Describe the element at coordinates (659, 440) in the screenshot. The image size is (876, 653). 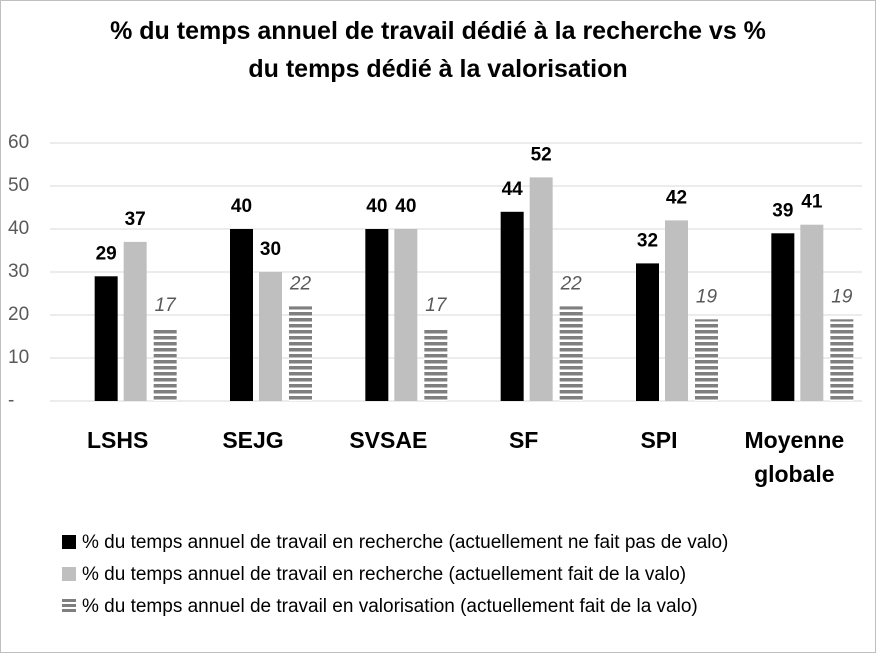
I see `x-tick-label: SPI` at that location.